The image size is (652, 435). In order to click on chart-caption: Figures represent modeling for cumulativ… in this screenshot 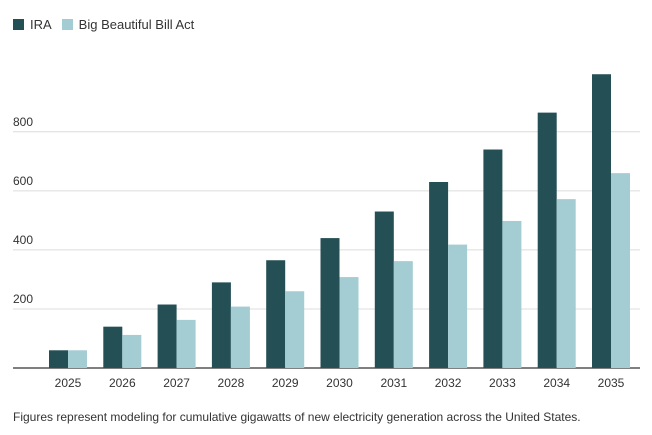, I will do `click(297, 417)`.